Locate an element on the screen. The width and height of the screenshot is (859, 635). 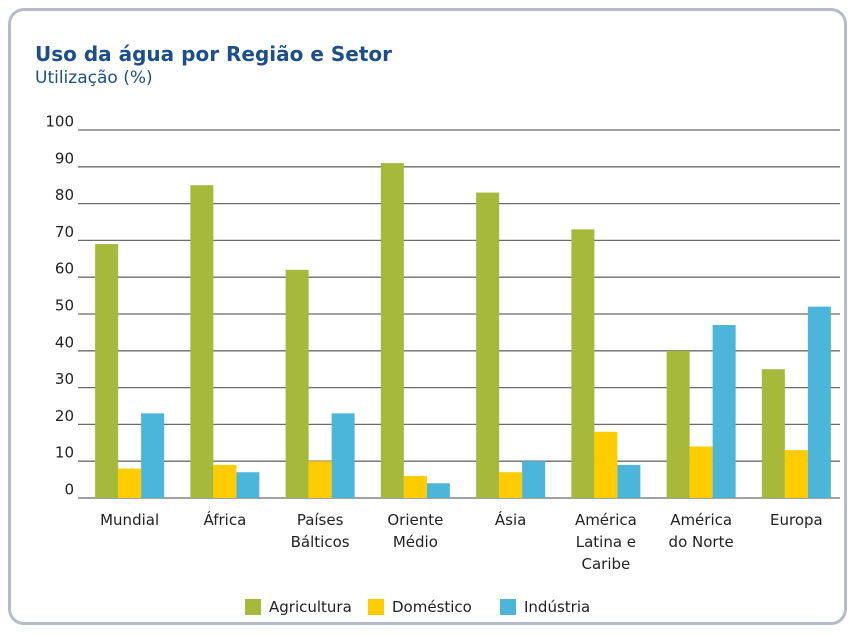
x-tick-label: América do Norte is located at coordinates (701, 531).